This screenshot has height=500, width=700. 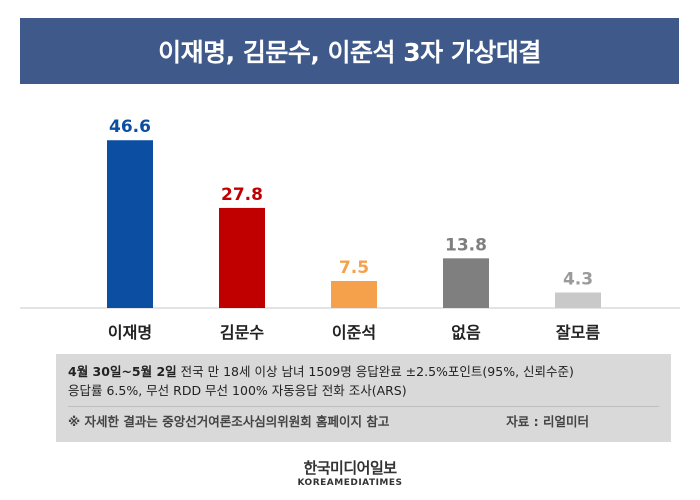 I want to click on note-divider, so click(x=363, y=406).